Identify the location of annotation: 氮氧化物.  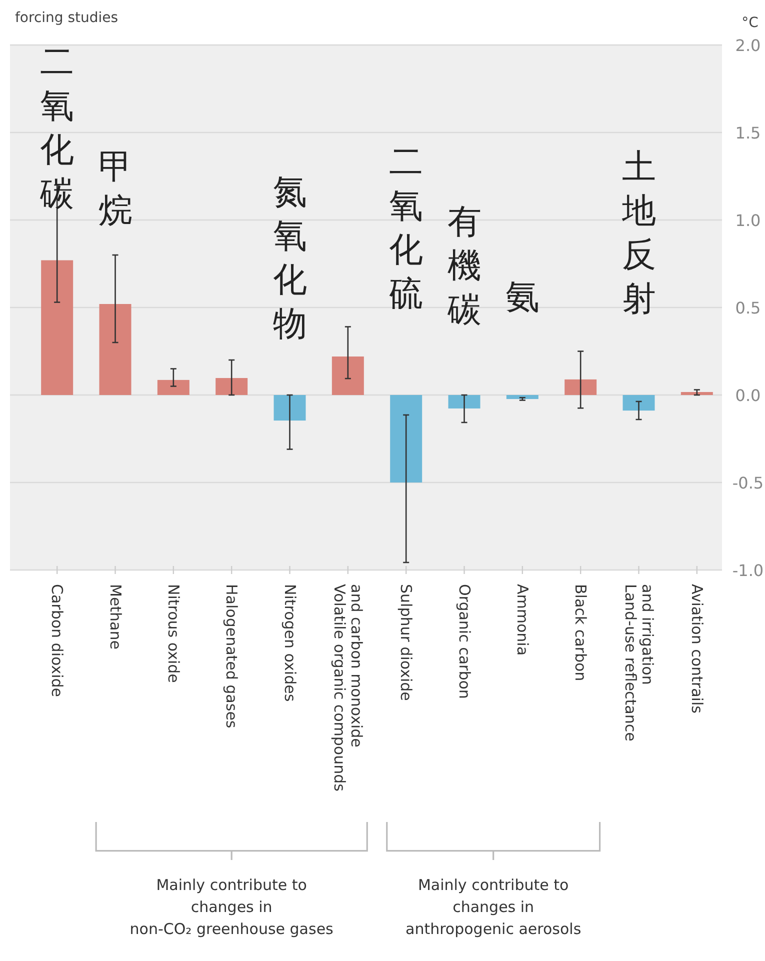
(289, 258).